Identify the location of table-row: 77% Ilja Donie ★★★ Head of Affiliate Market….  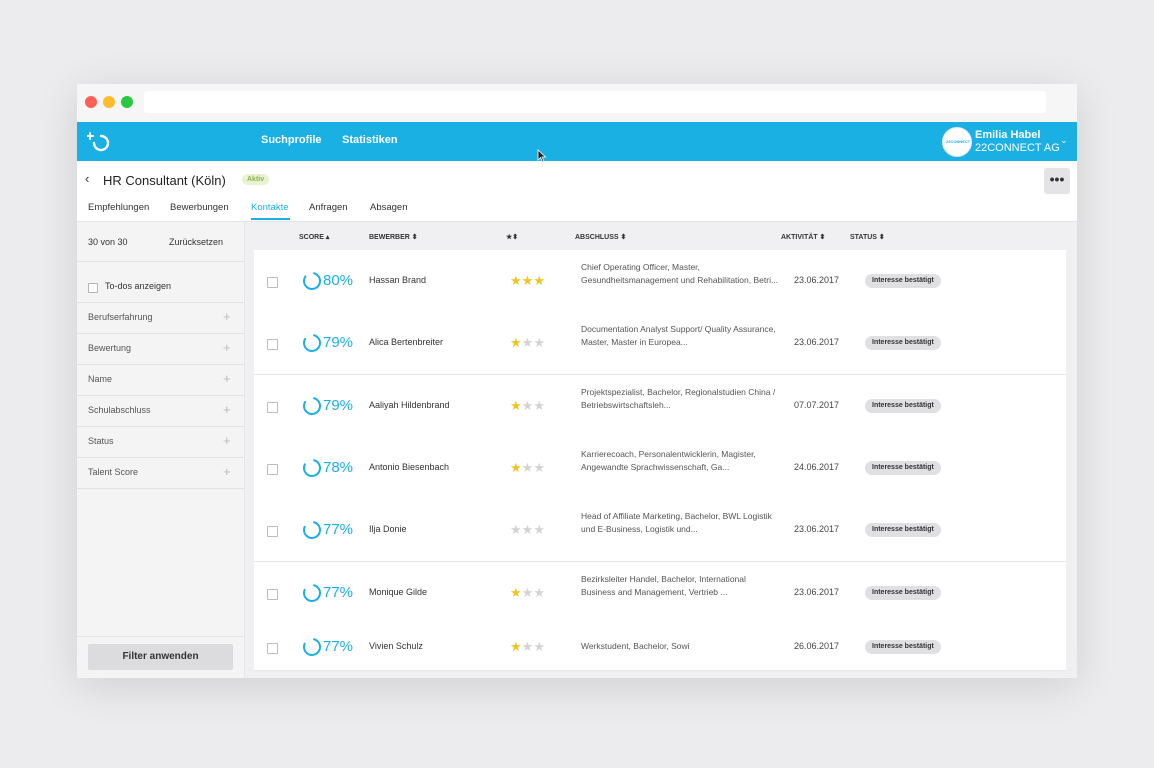
(660, 530).